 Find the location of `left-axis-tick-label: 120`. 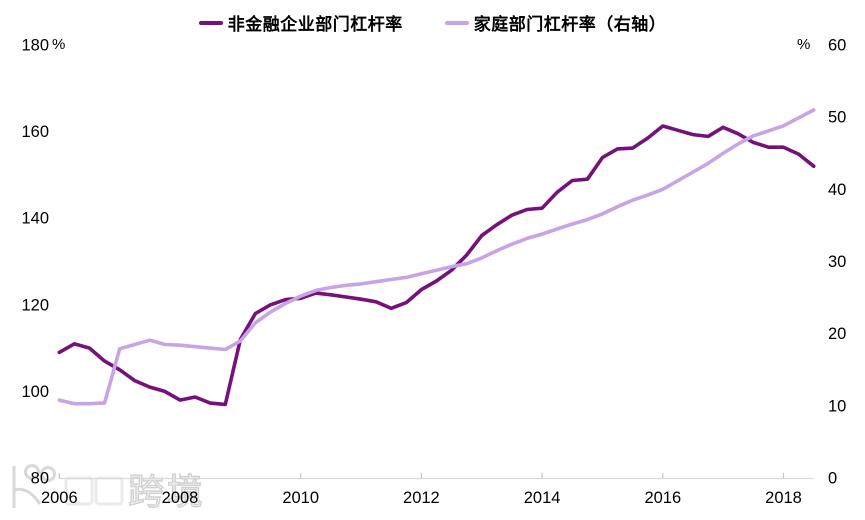

left-axis-tick-label: 120 is located at coordinates (35, 305).